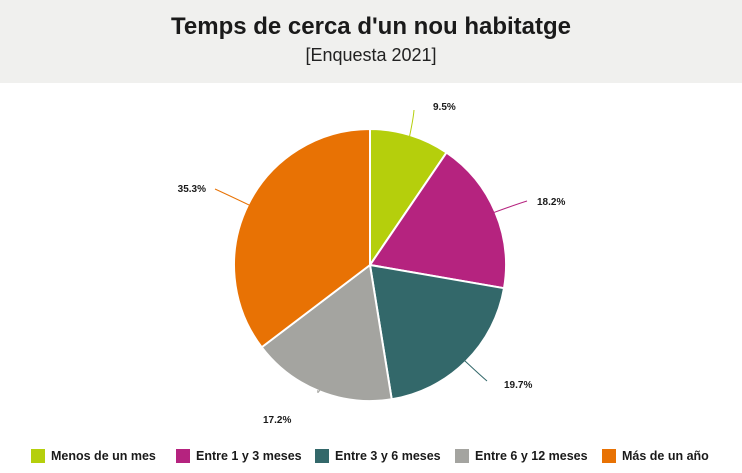 Image resolution: width=742 pixels, height=473 pixels. What do you see at coordinates (388, 456) in the screenshot?
I see `legend-label: Entre 3 y 6 meses` at bounding box center [388, 456].